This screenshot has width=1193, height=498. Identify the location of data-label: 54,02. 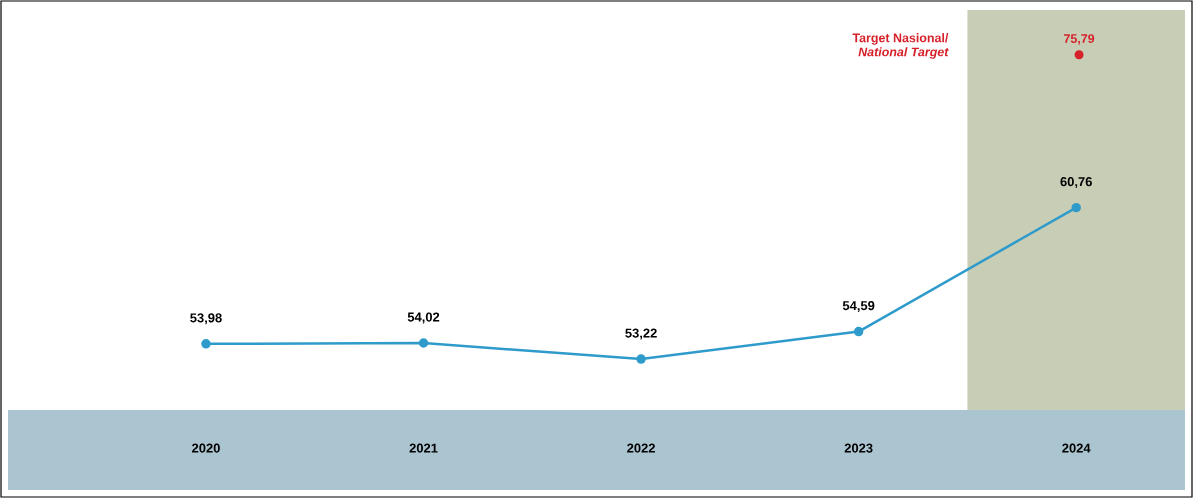
(423, 318).